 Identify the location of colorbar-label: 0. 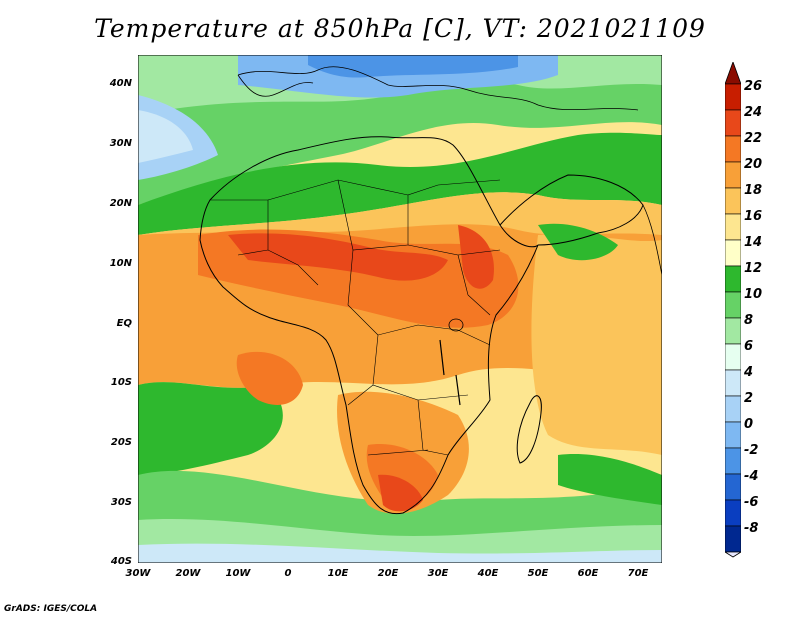
(749, 424).